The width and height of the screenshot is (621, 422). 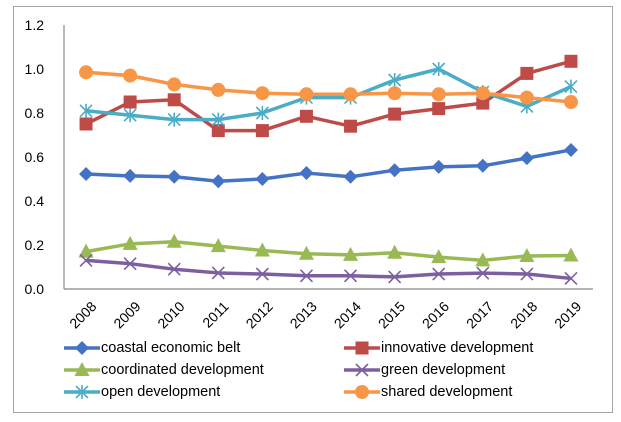 I want to click on legend-swatch-square-icon, so click(x=362, y=348).